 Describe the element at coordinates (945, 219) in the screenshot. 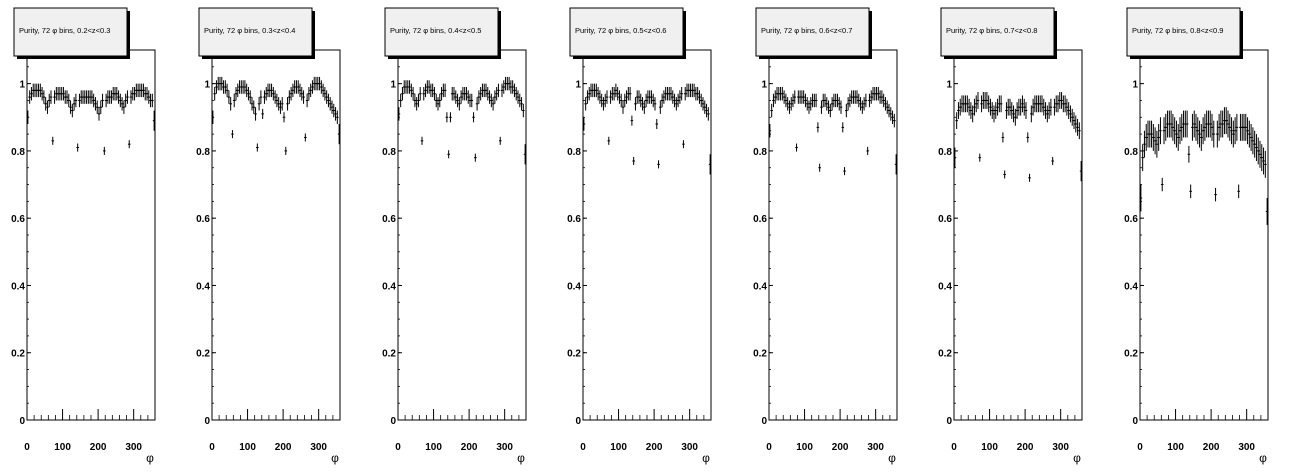

I see `y-tick-label: 0.6` at that location.